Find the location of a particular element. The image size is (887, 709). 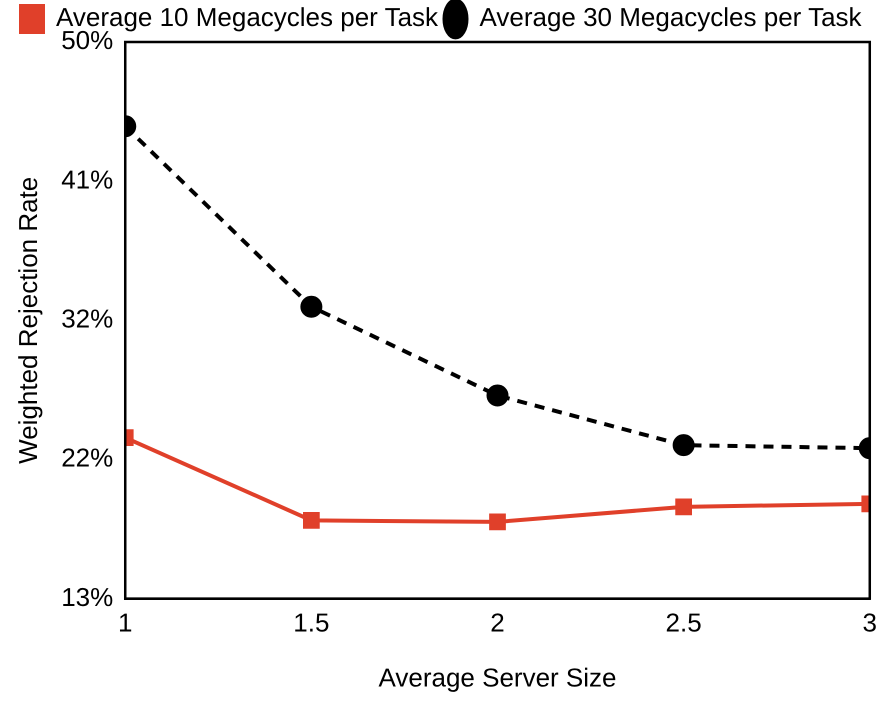

x-axis-title: Average Server Size is located at coordinates (497, 677).